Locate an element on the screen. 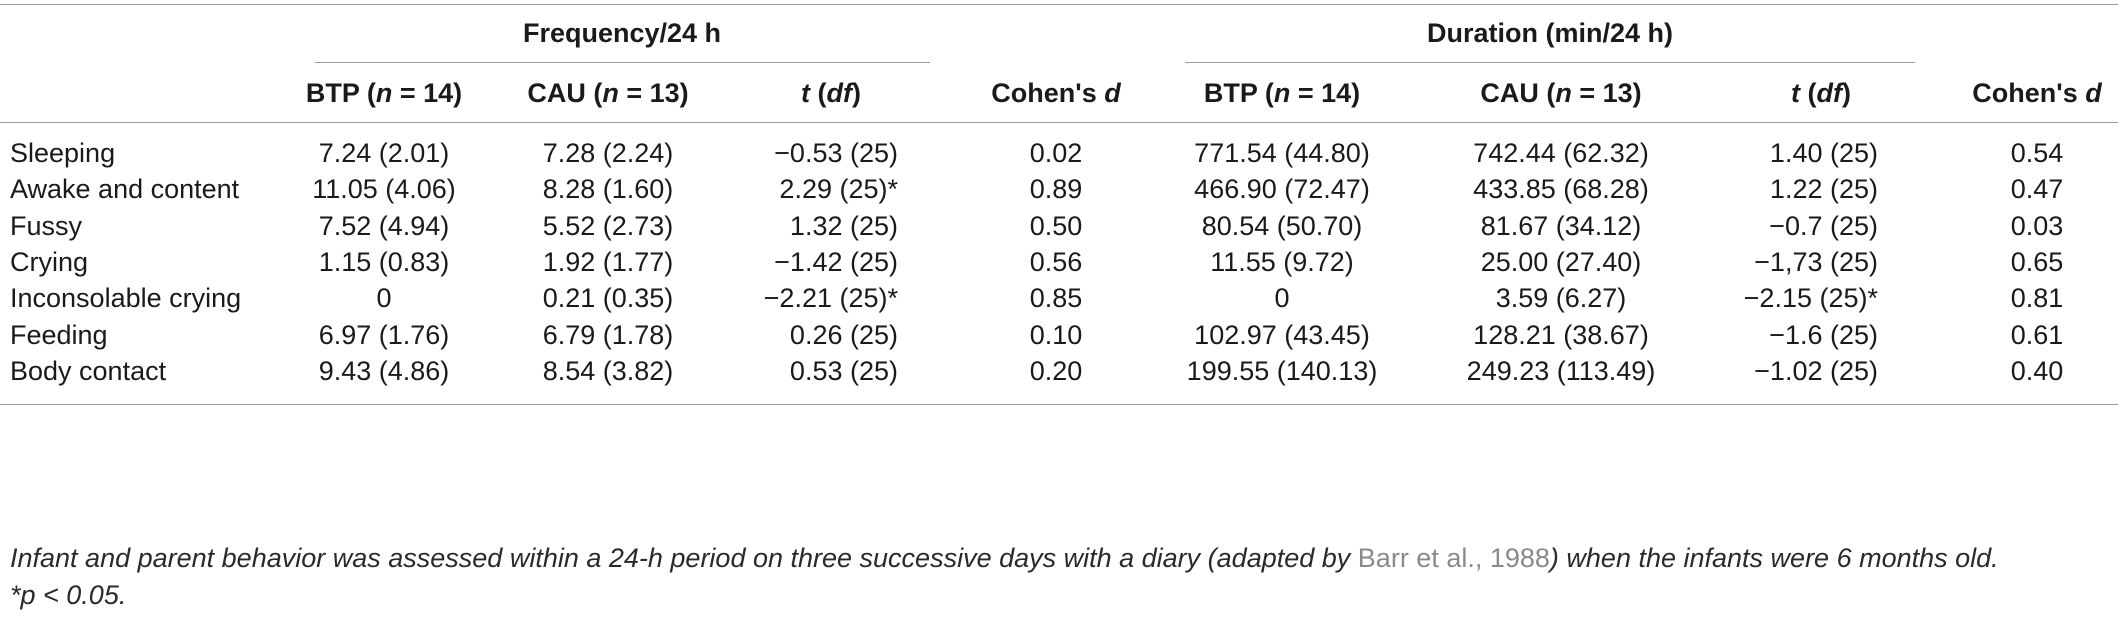  row-label: Sleeping is located at coordinates (63, 153).